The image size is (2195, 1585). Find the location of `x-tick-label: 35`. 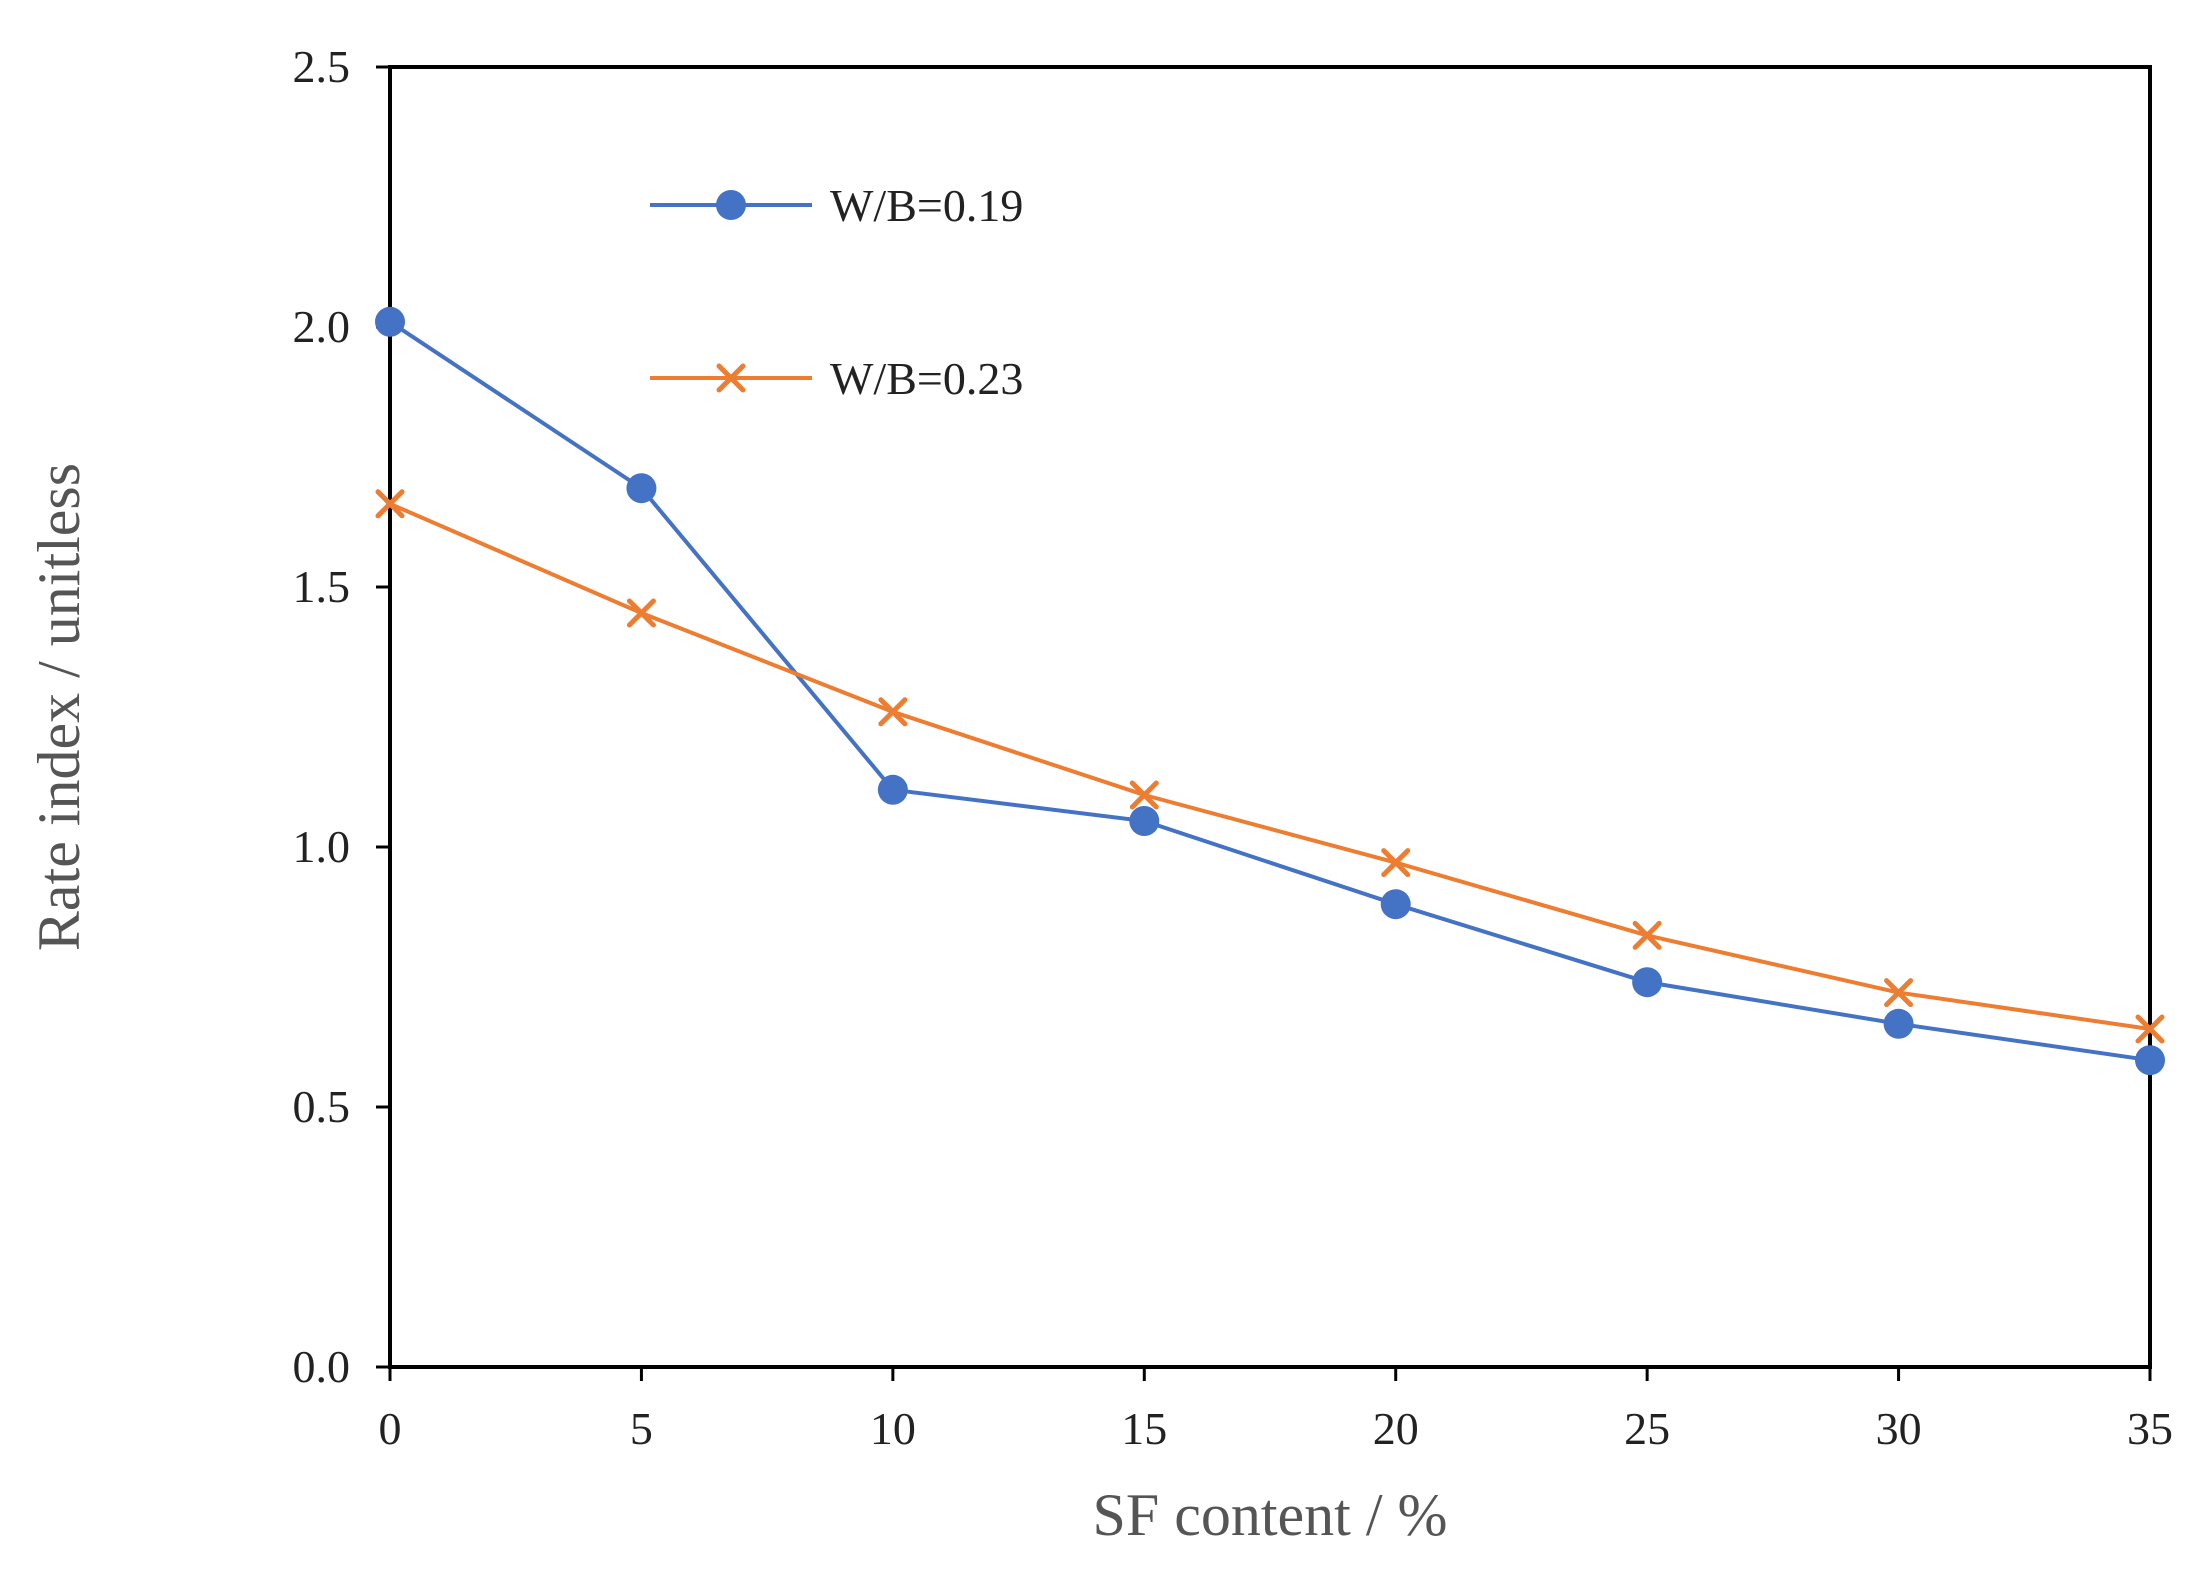

x-tick-label: 35 is located at coordinates (2150, 1428).